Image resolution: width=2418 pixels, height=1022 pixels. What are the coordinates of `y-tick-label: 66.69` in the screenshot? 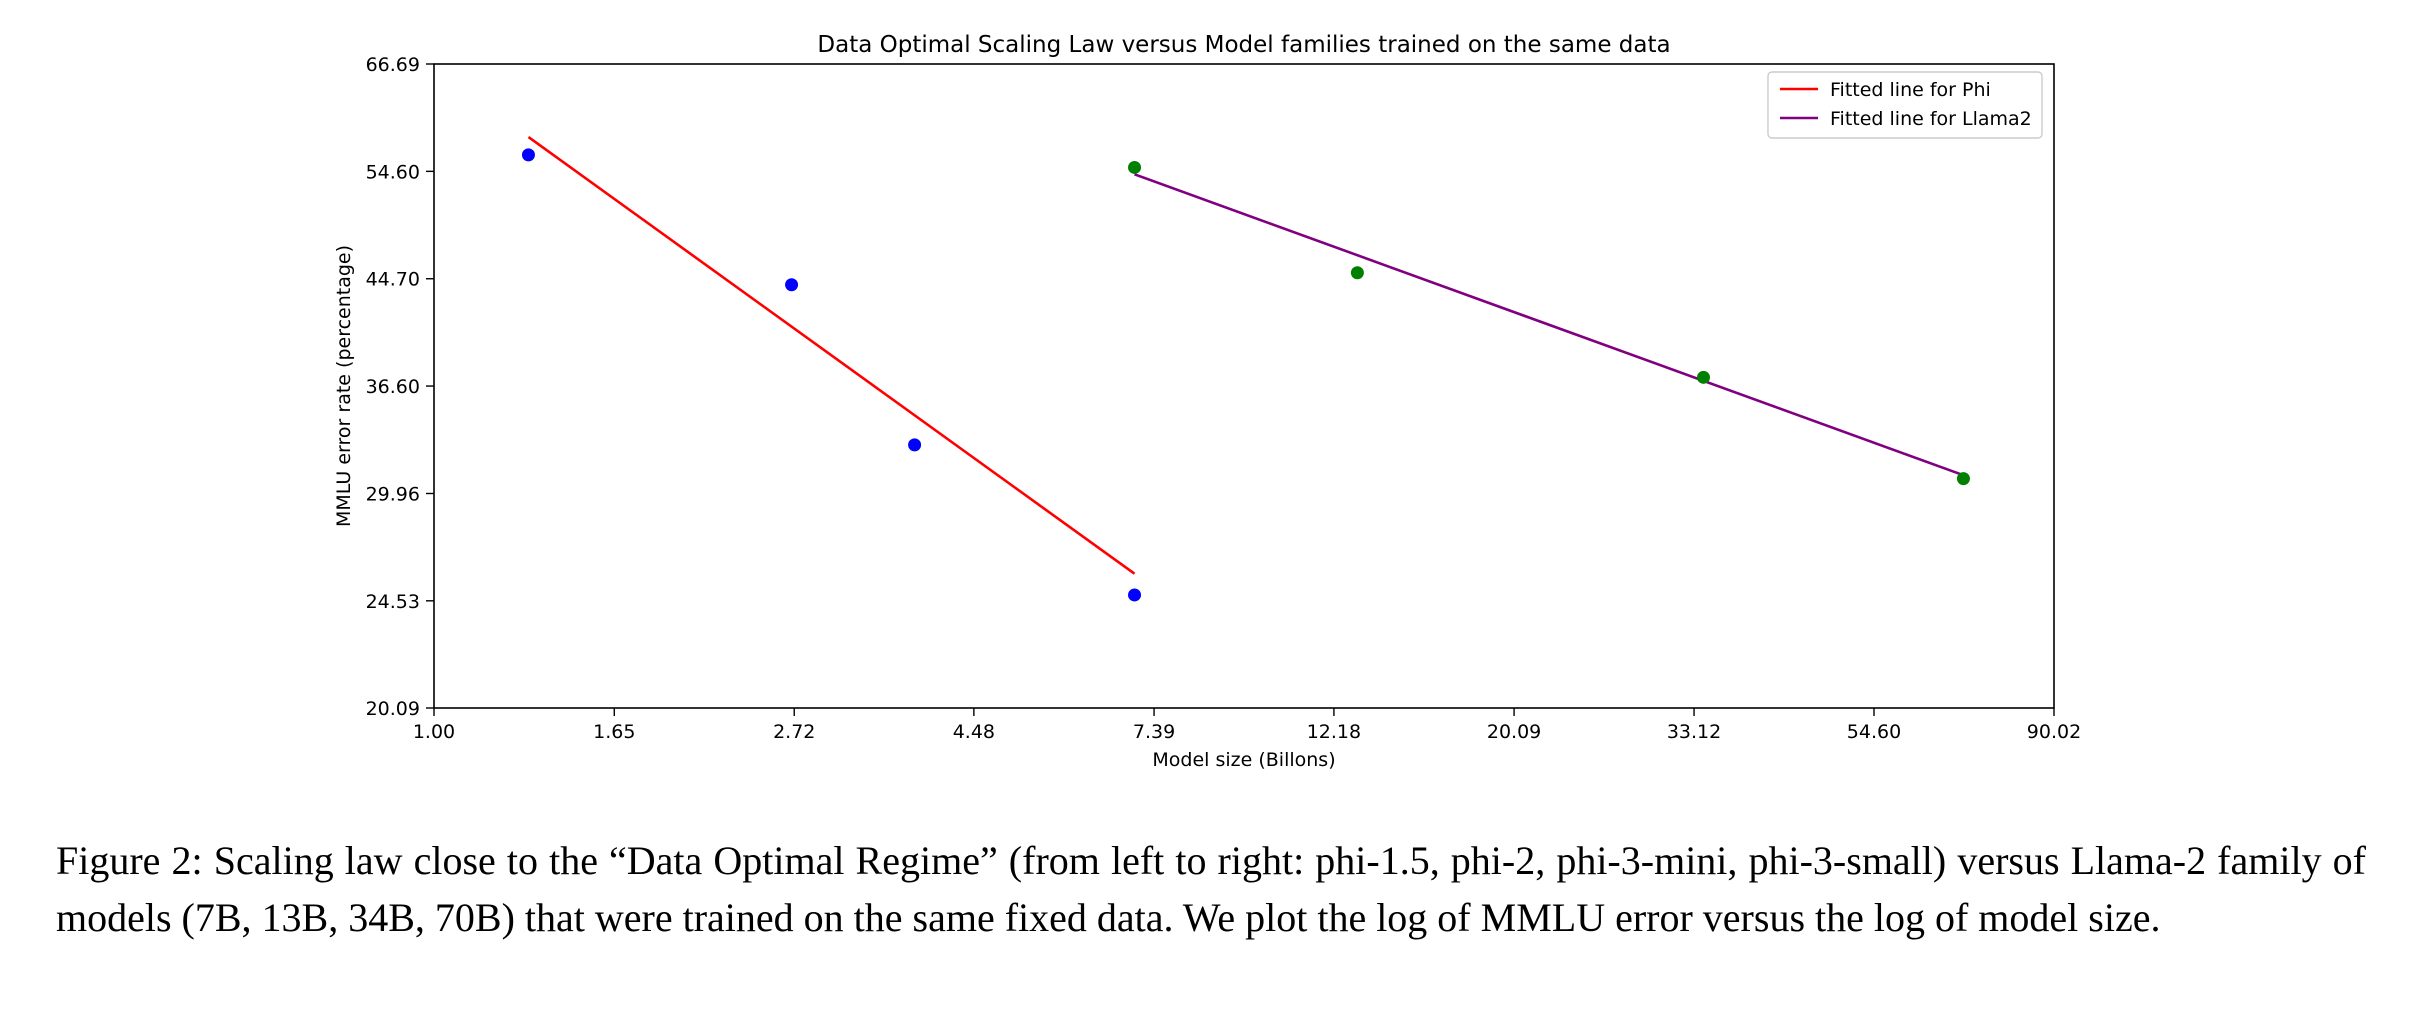 It's located at (393, 65).